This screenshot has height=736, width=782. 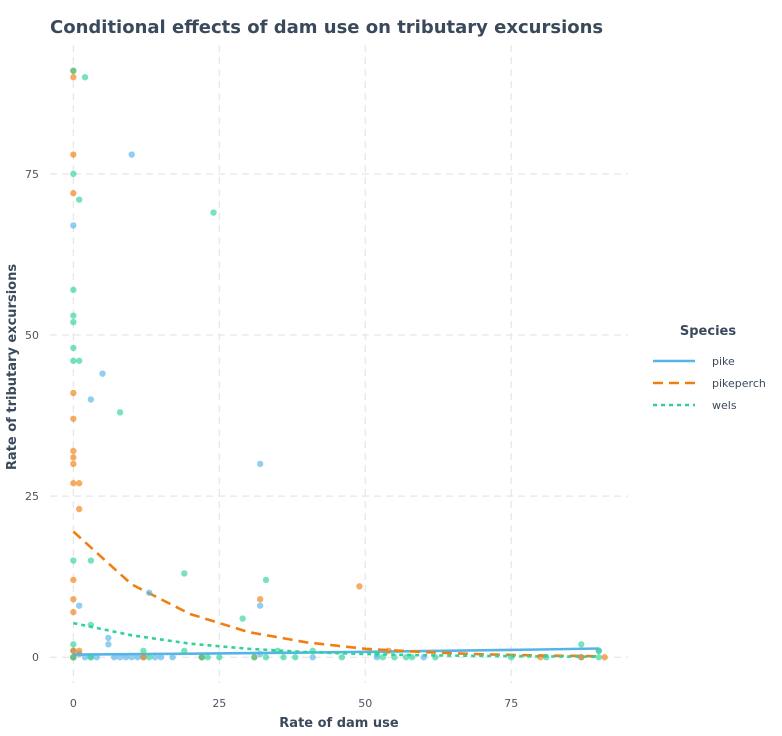 I want to click on x-tick-label: 50, so click(x=365, y=703).